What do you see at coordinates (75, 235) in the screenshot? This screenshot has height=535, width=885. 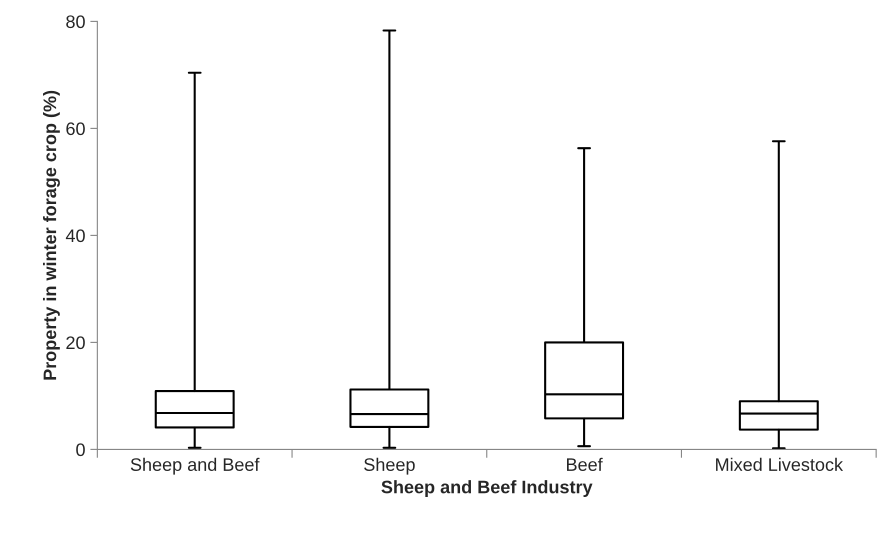 I see `y-tick-label: 40` at bounding box center [75, 235].